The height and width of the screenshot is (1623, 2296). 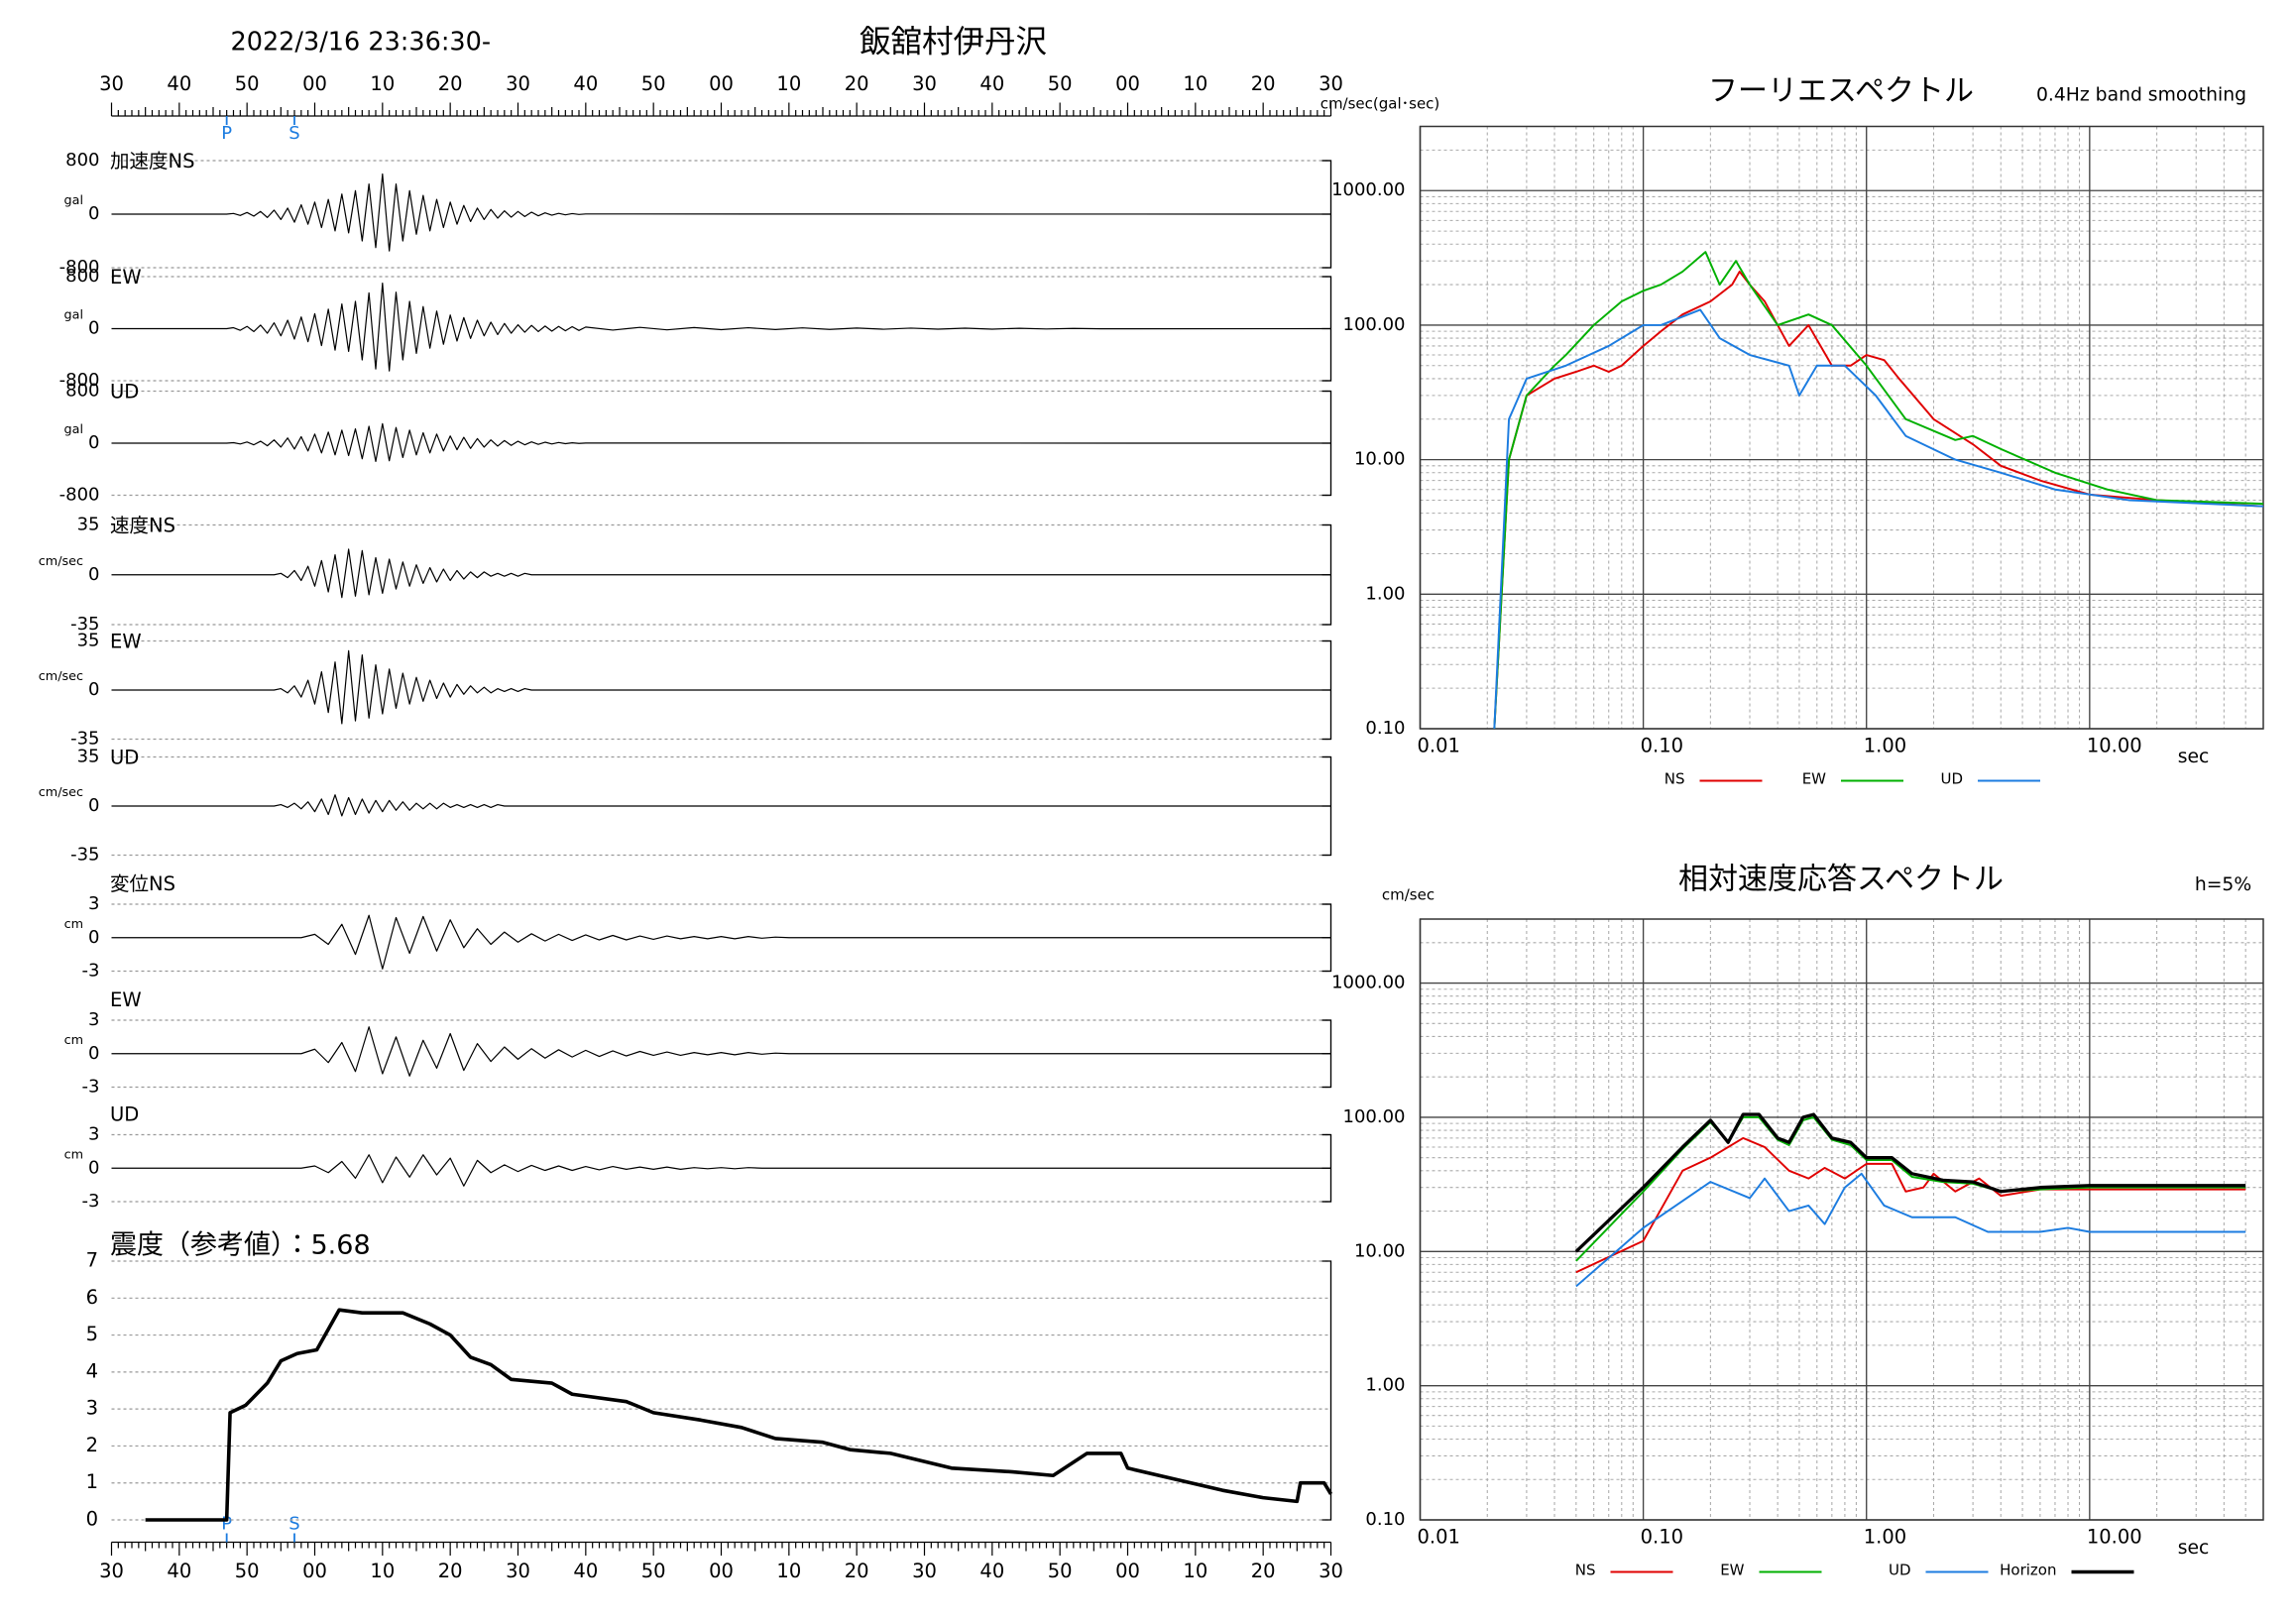 I want to click on y-tick-label: 100.00, so click(x=1375, y=324).